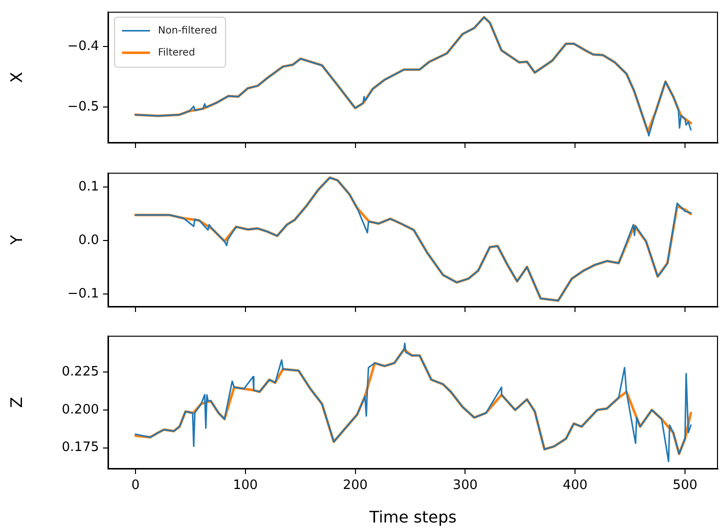 The width and height of the screenshot is (720, 532). I want to click on x-tick-label: 300, so click(465, 486).